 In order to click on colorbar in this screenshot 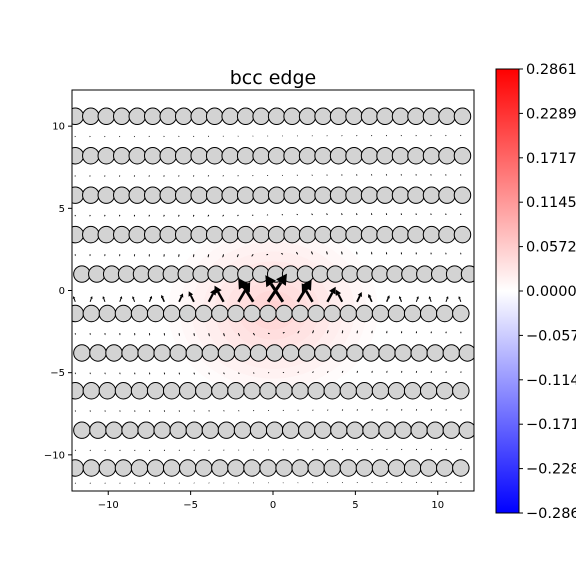, I will do `click(507, 291)`.